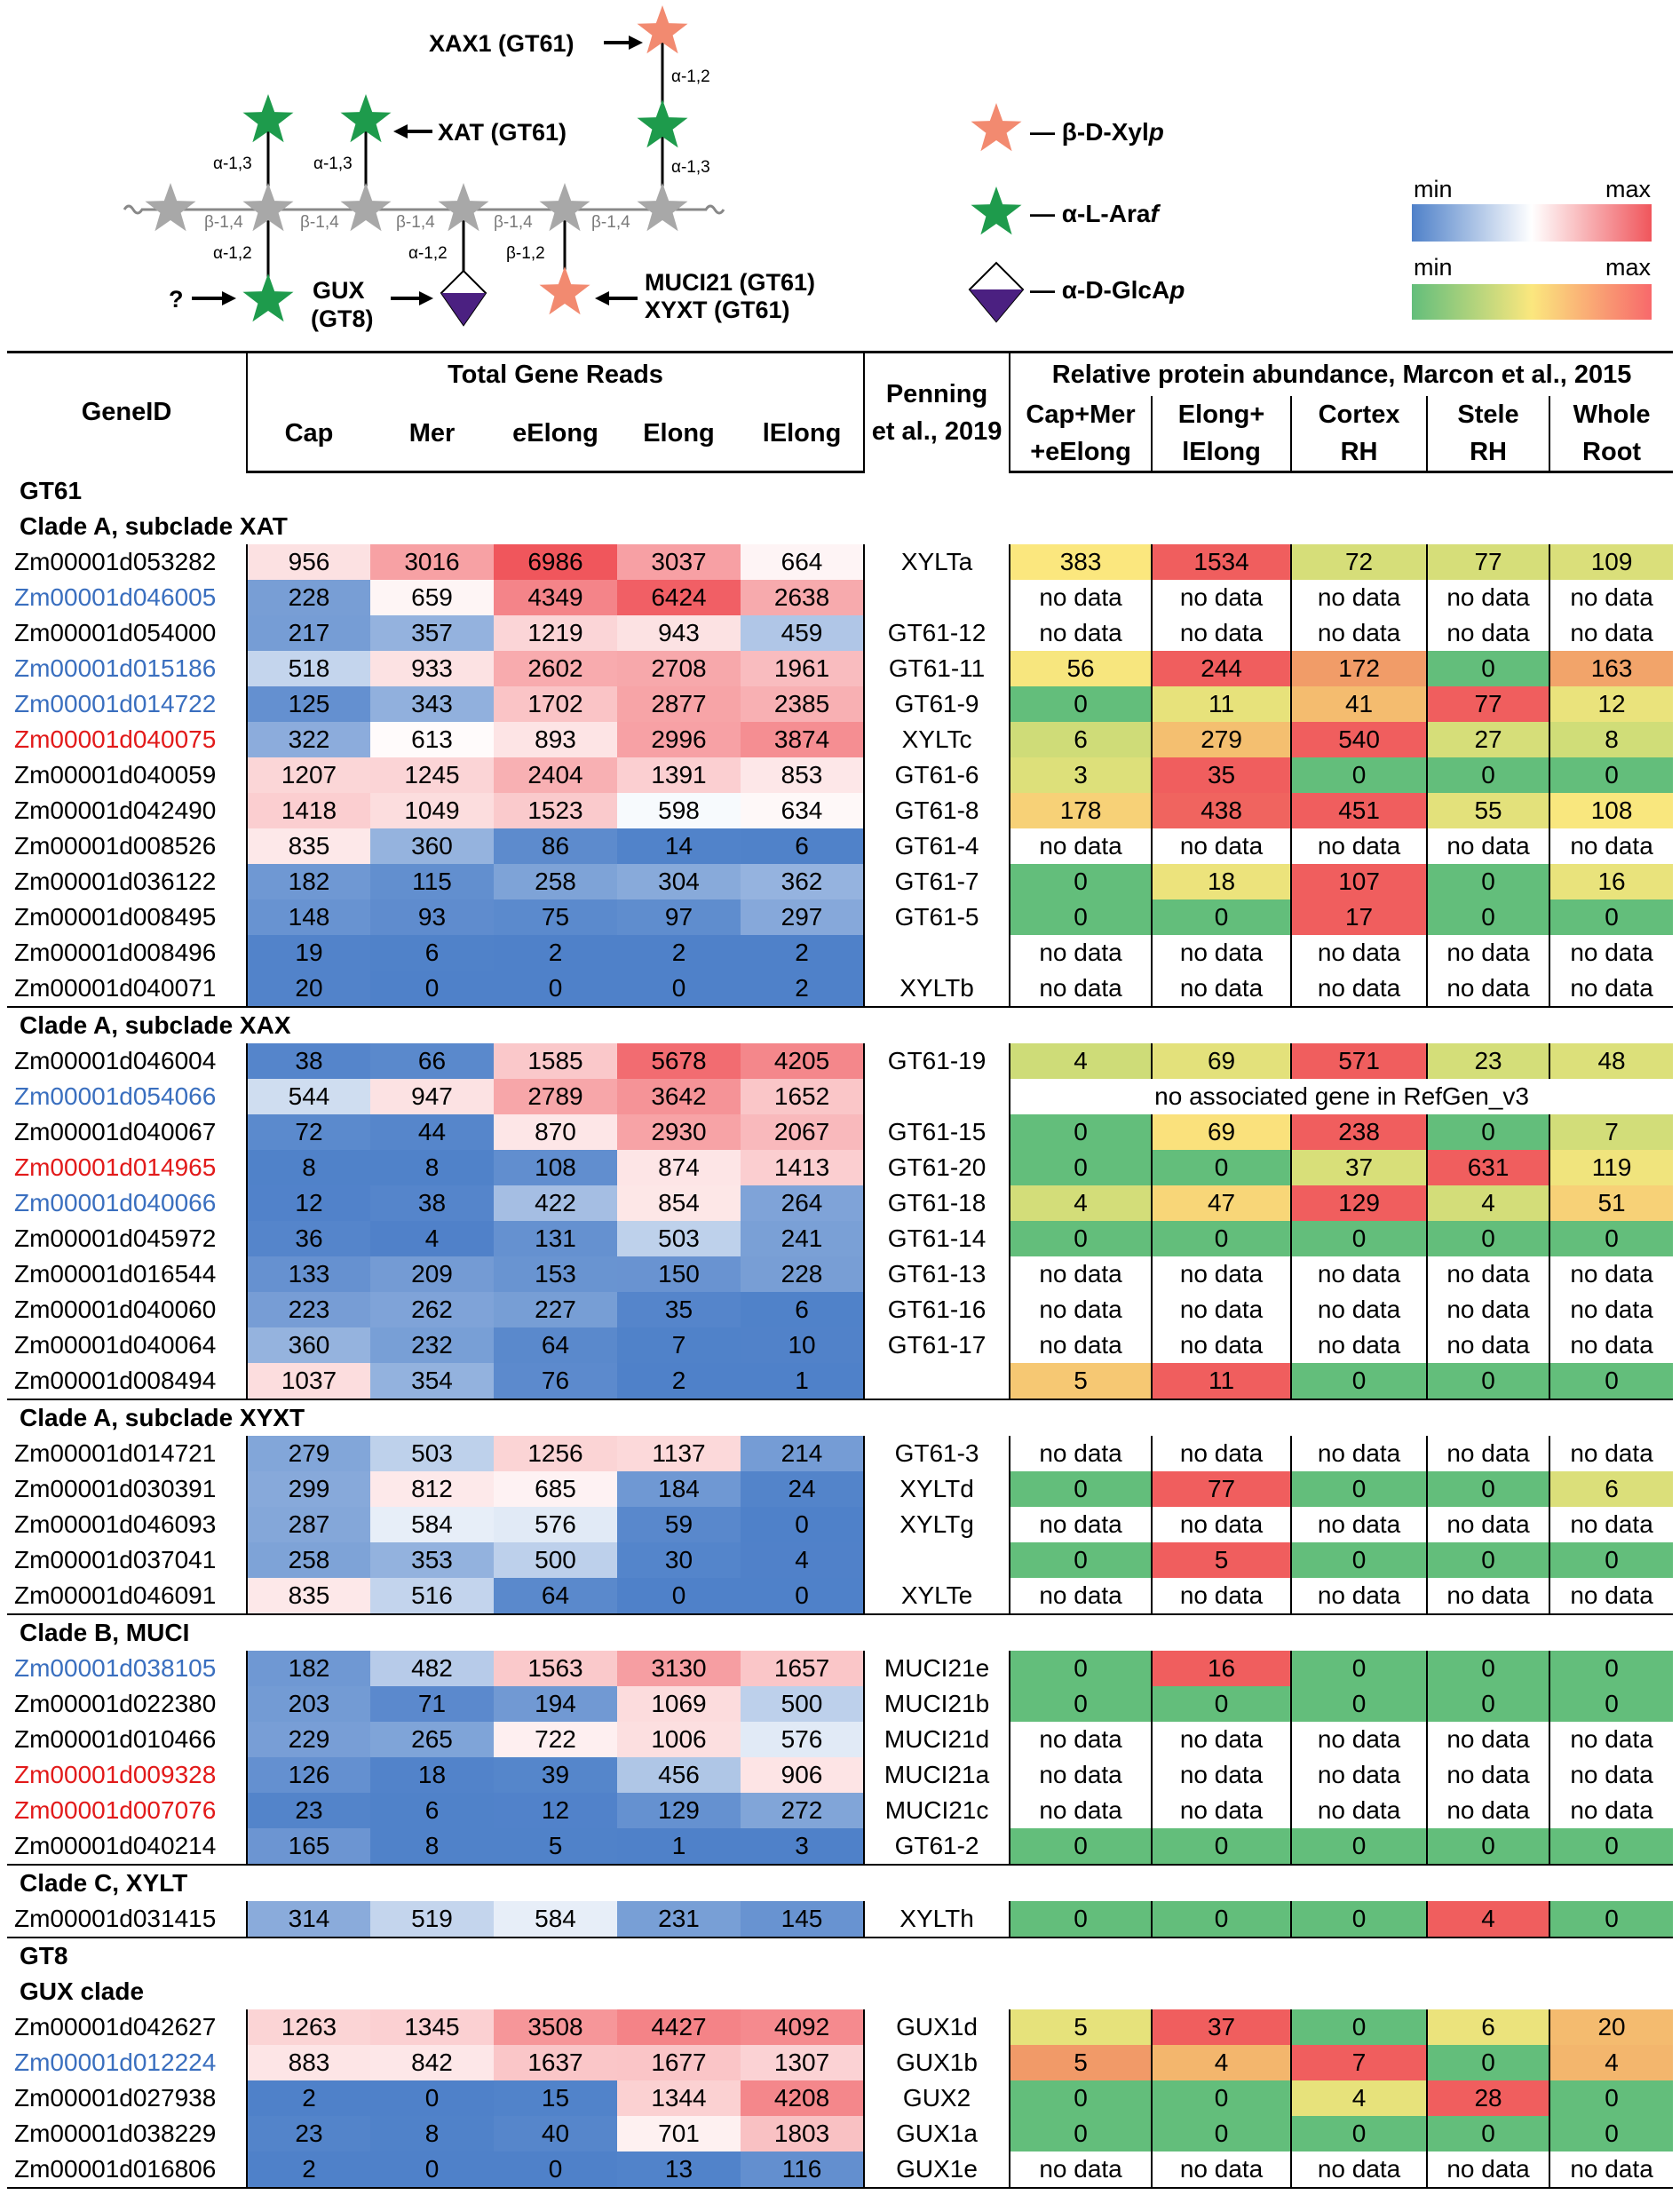  I want to click on section-label: GT8, so click(840, 1955).